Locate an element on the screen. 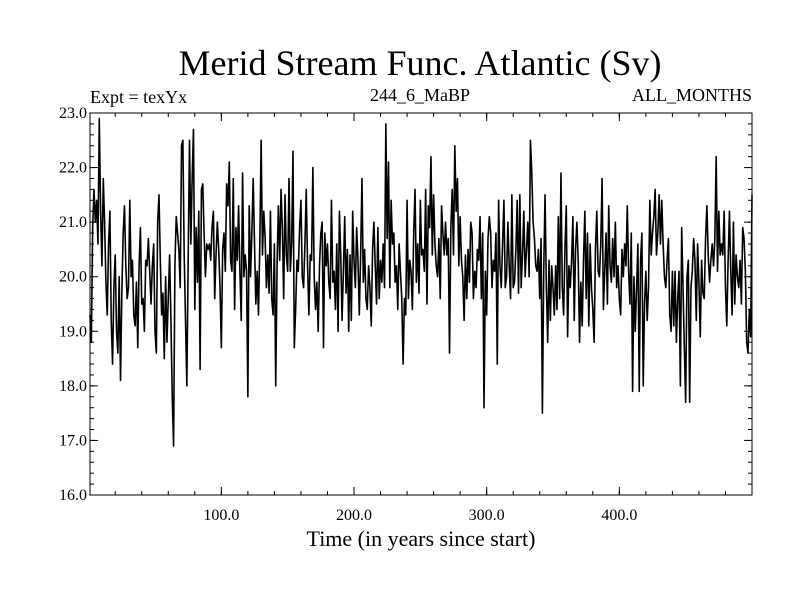 The image size is (800, 600). x-axis-label: Time (in years since start) is located at coordinates (421, 538).